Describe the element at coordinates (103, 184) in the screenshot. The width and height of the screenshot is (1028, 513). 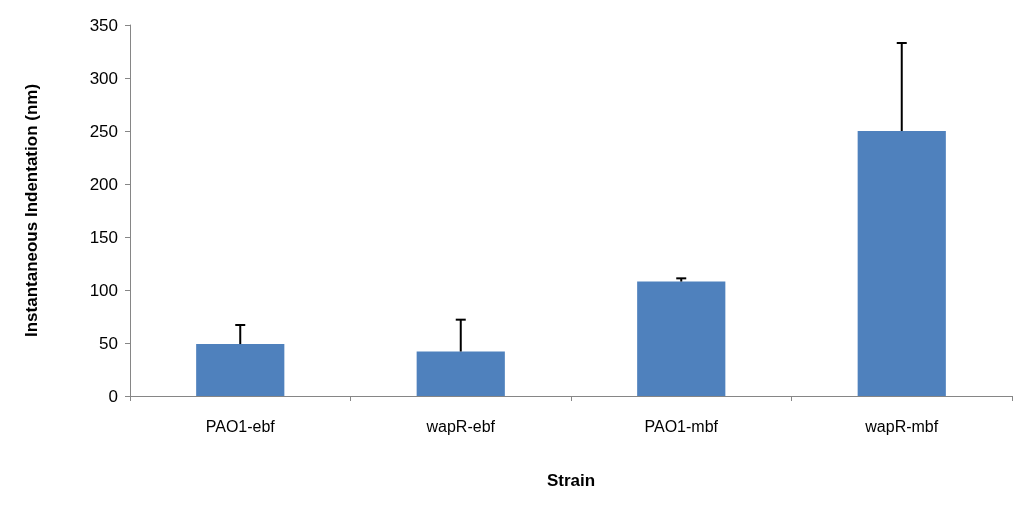
I see `y-tick-label: 200` at that location.